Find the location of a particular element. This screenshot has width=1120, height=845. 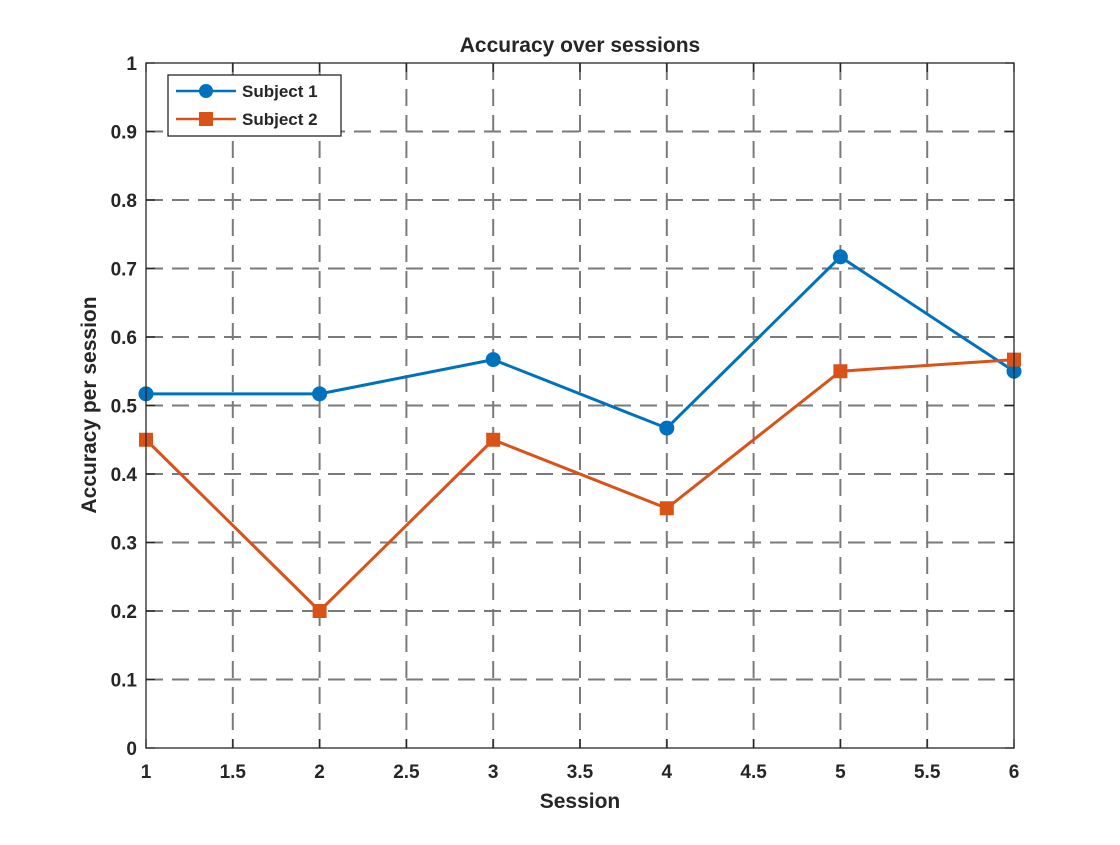

x-tick-label: 4.5 is located at coordinates (753, 772).